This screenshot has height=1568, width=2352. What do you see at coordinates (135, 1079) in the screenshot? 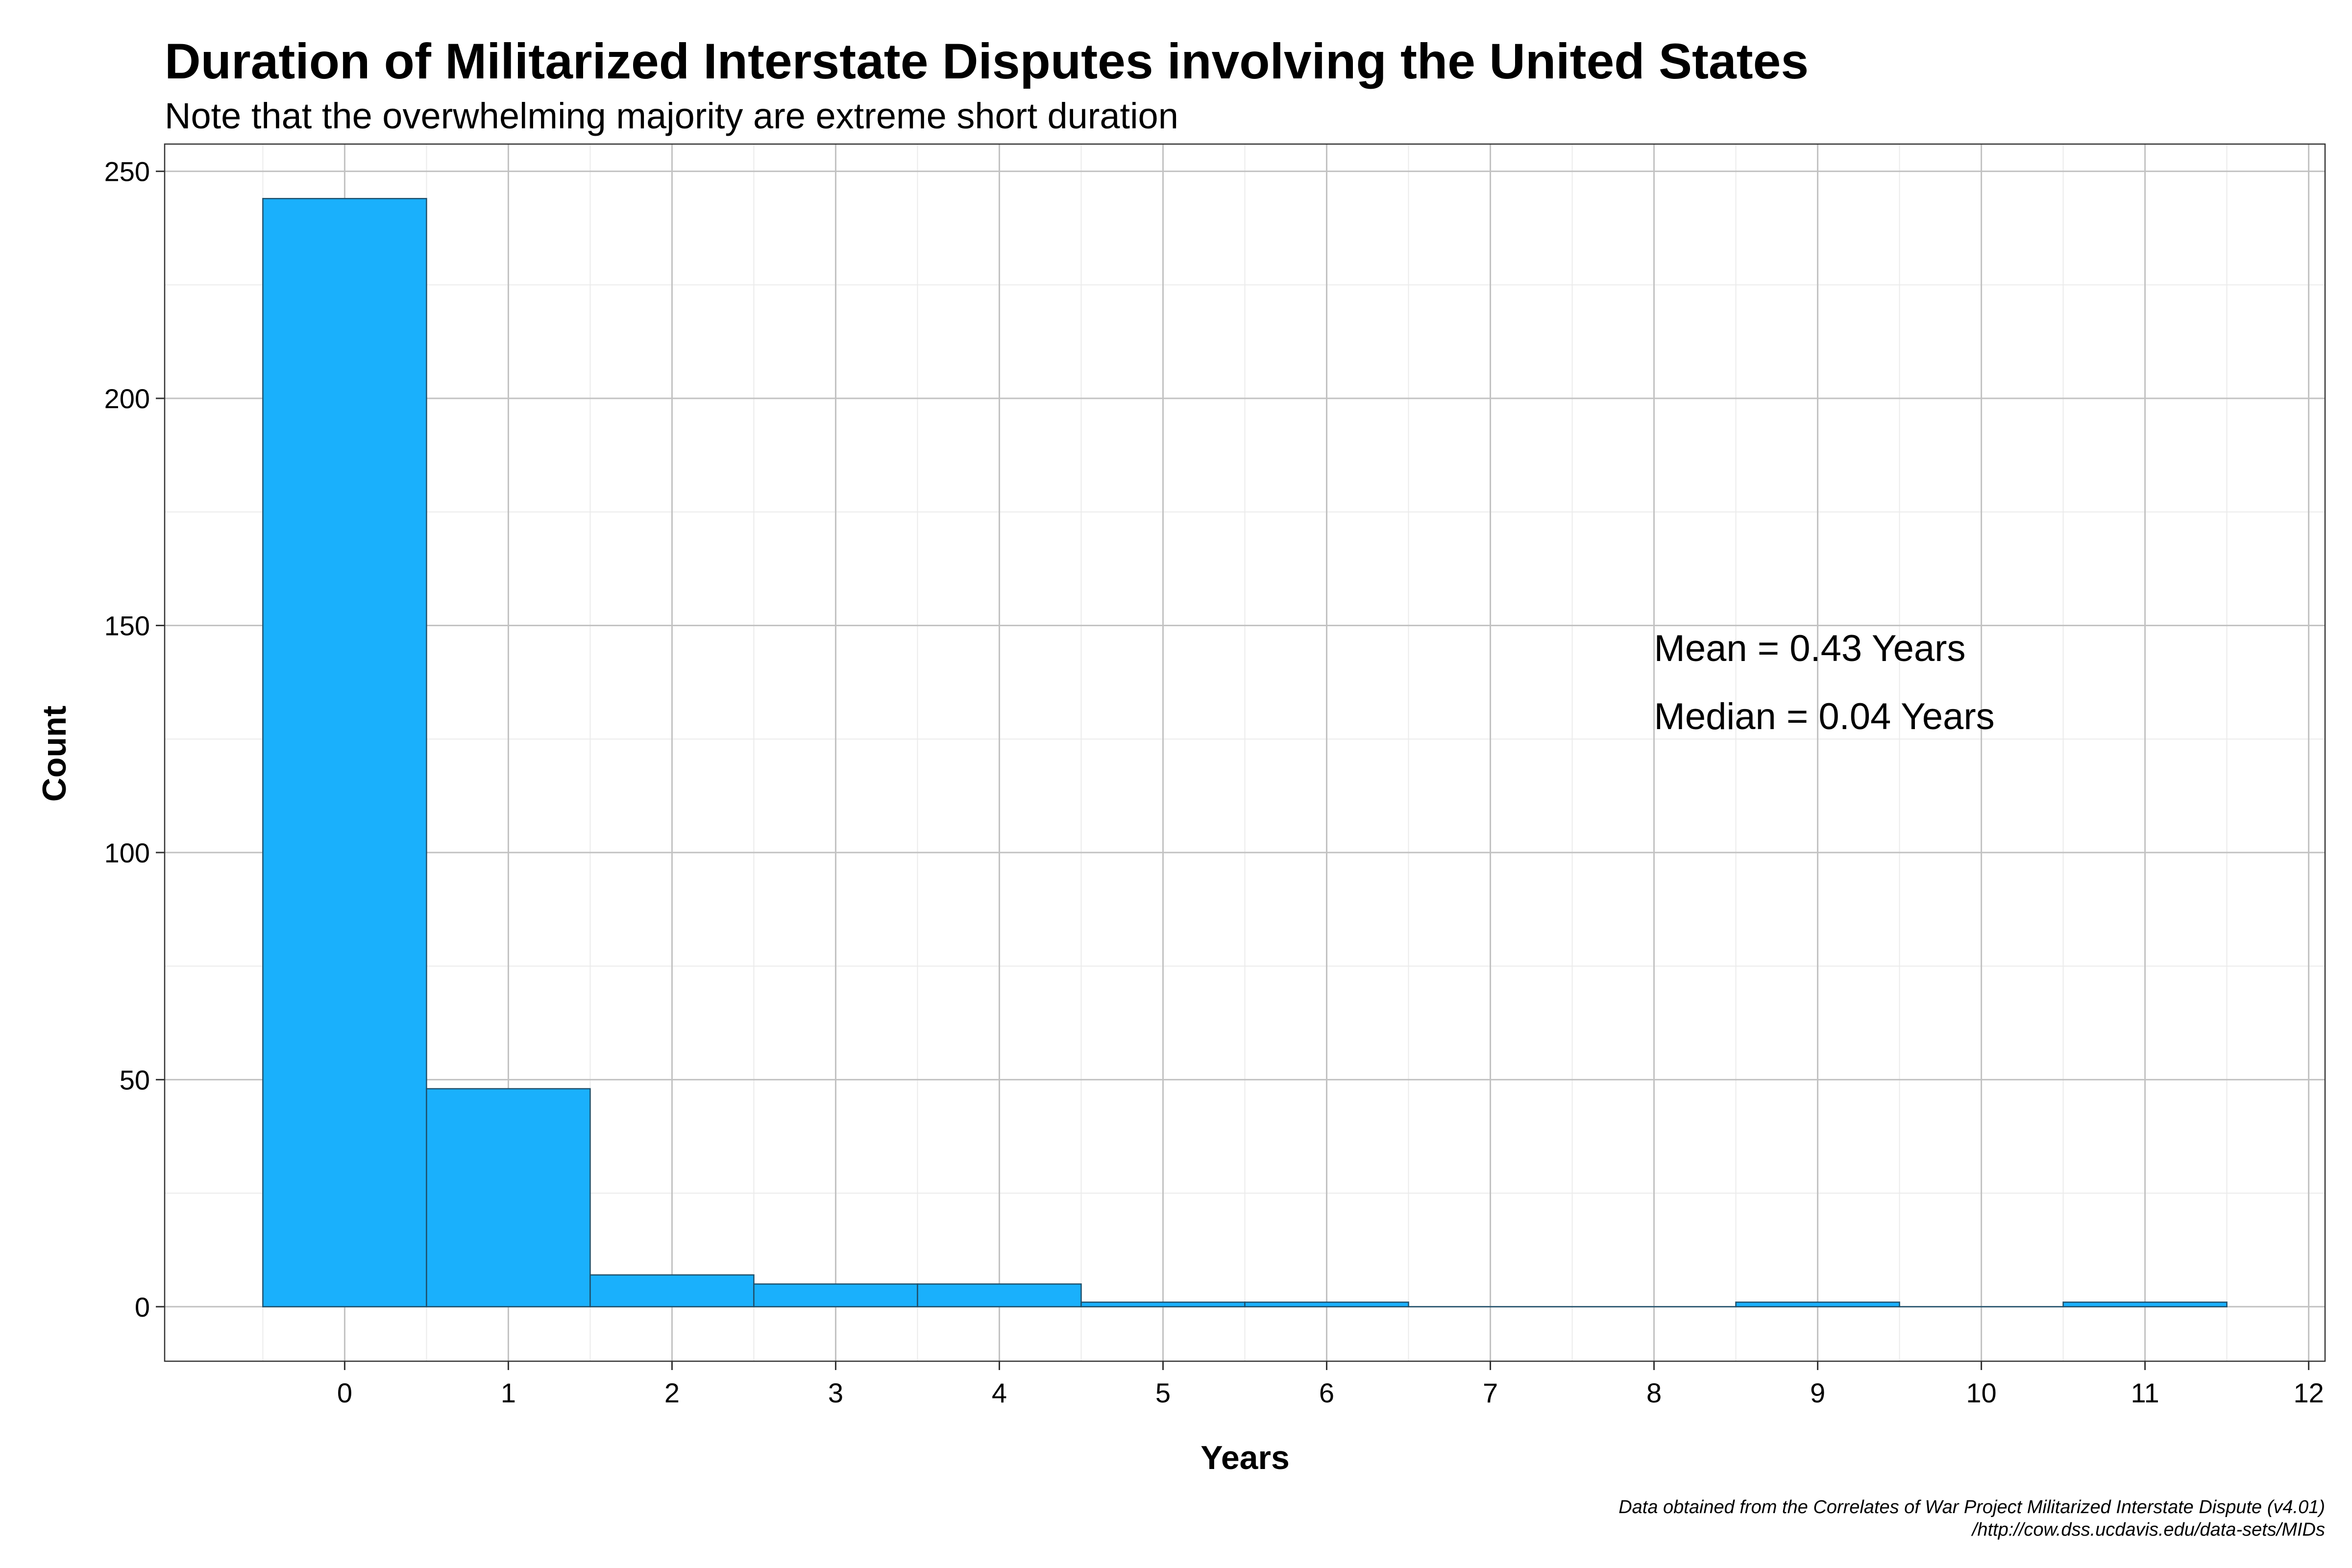
I see `y-tick-label: 50` at bounding box center [135, 1079].